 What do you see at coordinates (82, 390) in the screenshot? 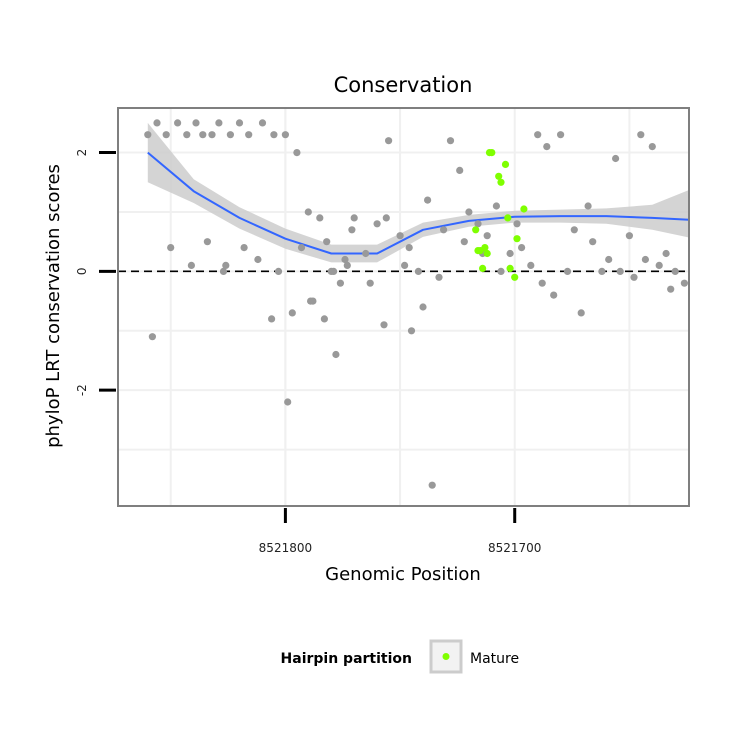
I see `y-tick-label: -2` at bounding box center [82, 390].